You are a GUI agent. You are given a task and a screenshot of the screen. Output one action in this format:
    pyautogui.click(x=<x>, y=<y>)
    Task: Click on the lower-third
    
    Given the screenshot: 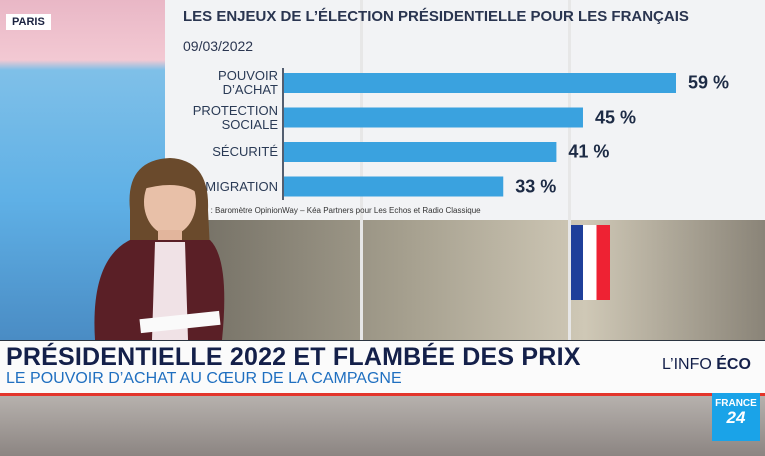 What is the action you would take?
    pyautogui.click(x=382, y=367)
    